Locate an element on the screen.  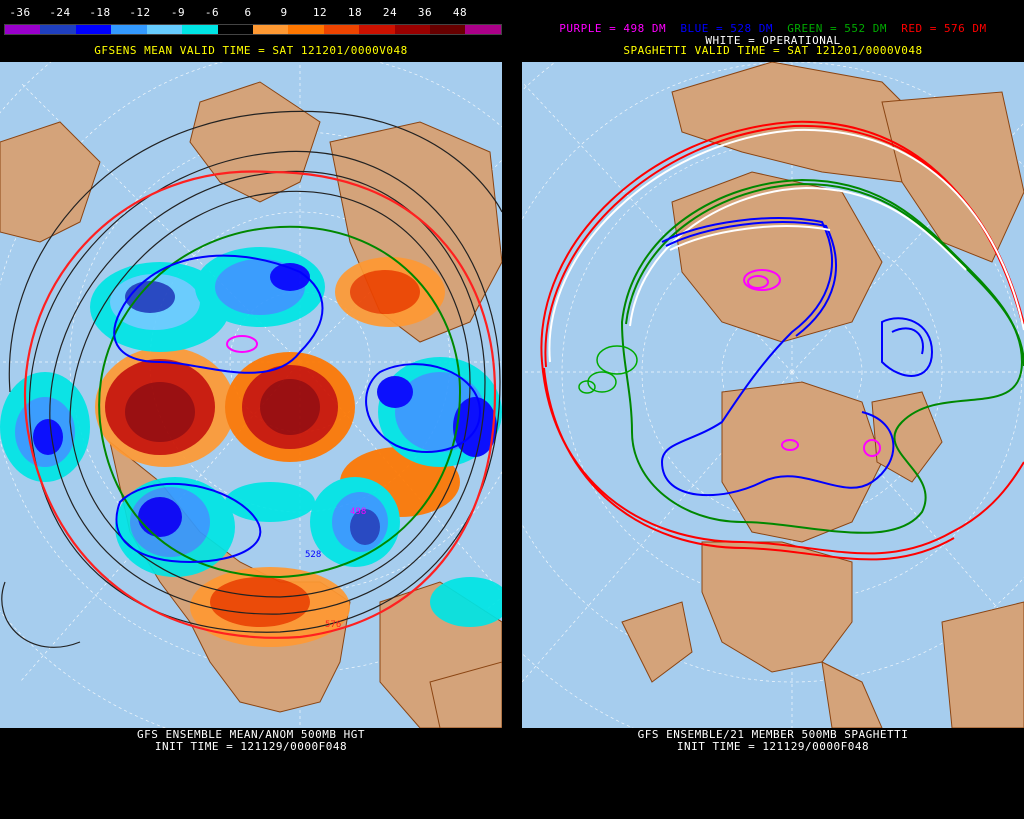
colorbar-label: 48 is located at coordinates (460, 12).